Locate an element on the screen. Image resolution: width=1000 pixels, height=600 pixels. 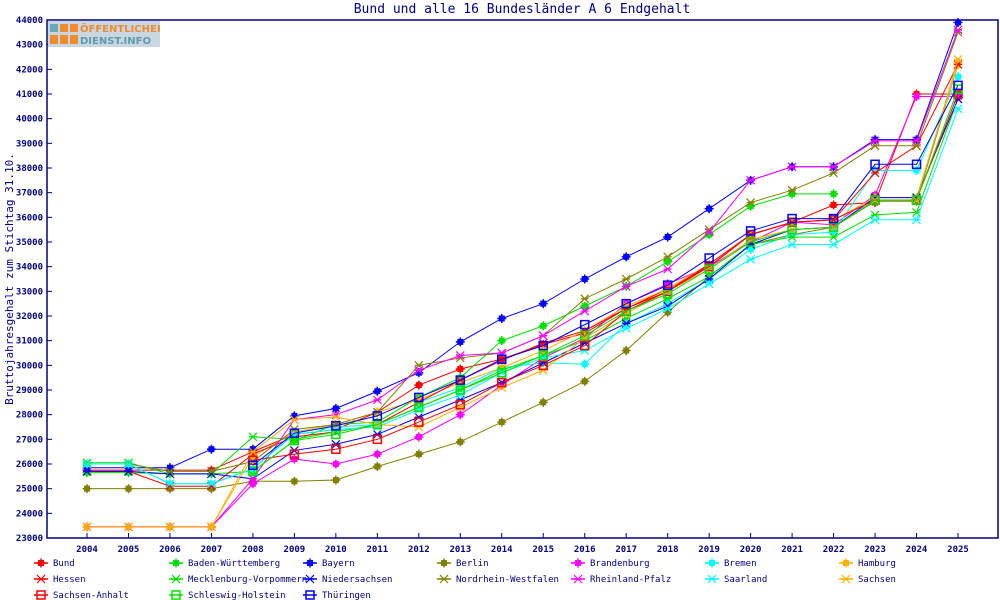
legend-item: Hessen is located at coordinates (60, 579).